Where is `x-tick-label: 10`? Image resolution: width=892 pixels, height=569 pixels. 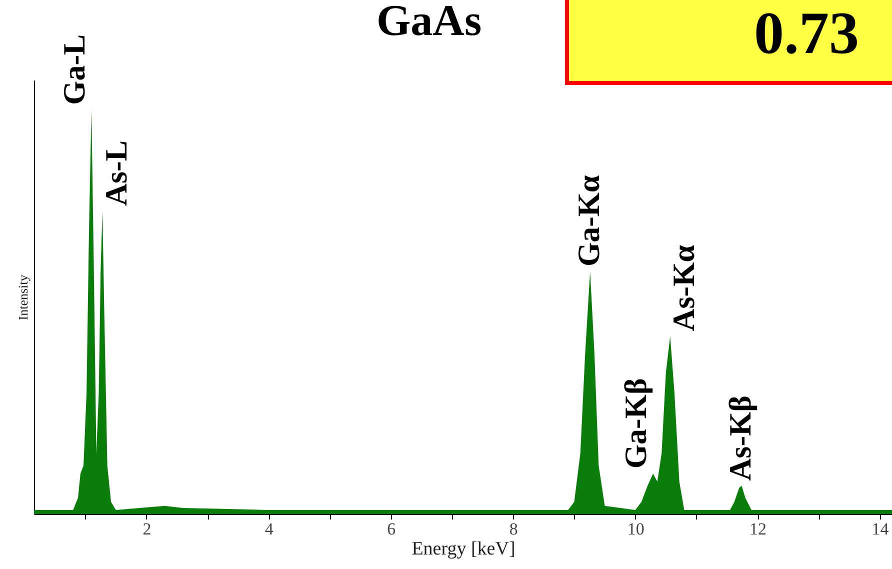
x-tick-label: 10 is located at coordinates (635, 529).